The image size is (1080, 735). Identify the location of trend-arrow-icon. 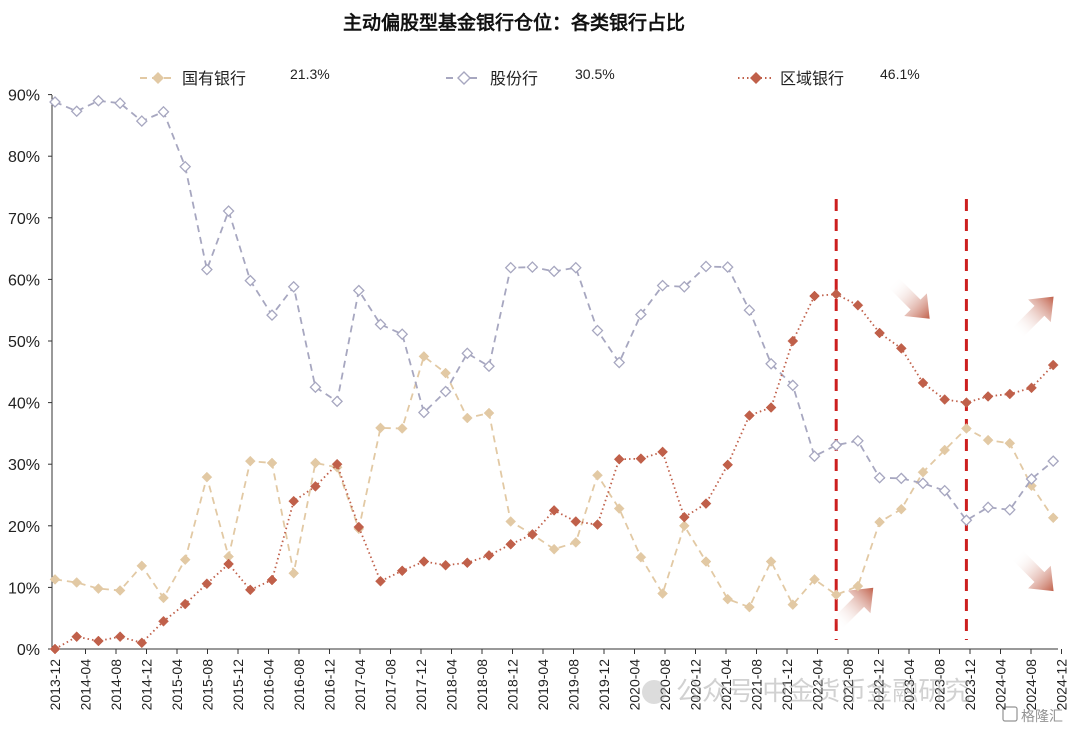
(908, 298).